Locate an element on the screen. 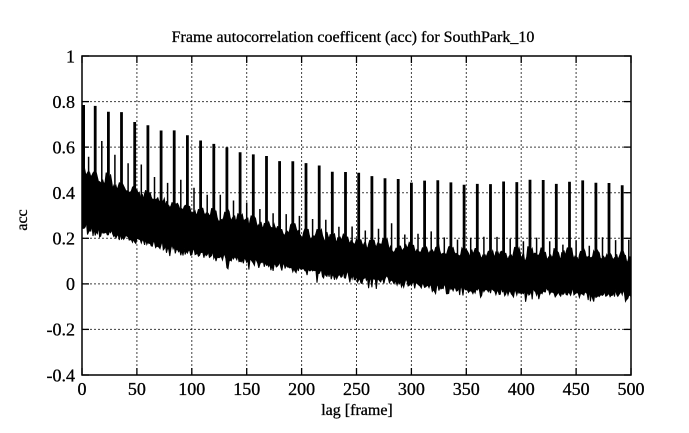 The width and height of the screenshot is (689, 433). svg-text: 0.4 is located at coordinates (64, 193).